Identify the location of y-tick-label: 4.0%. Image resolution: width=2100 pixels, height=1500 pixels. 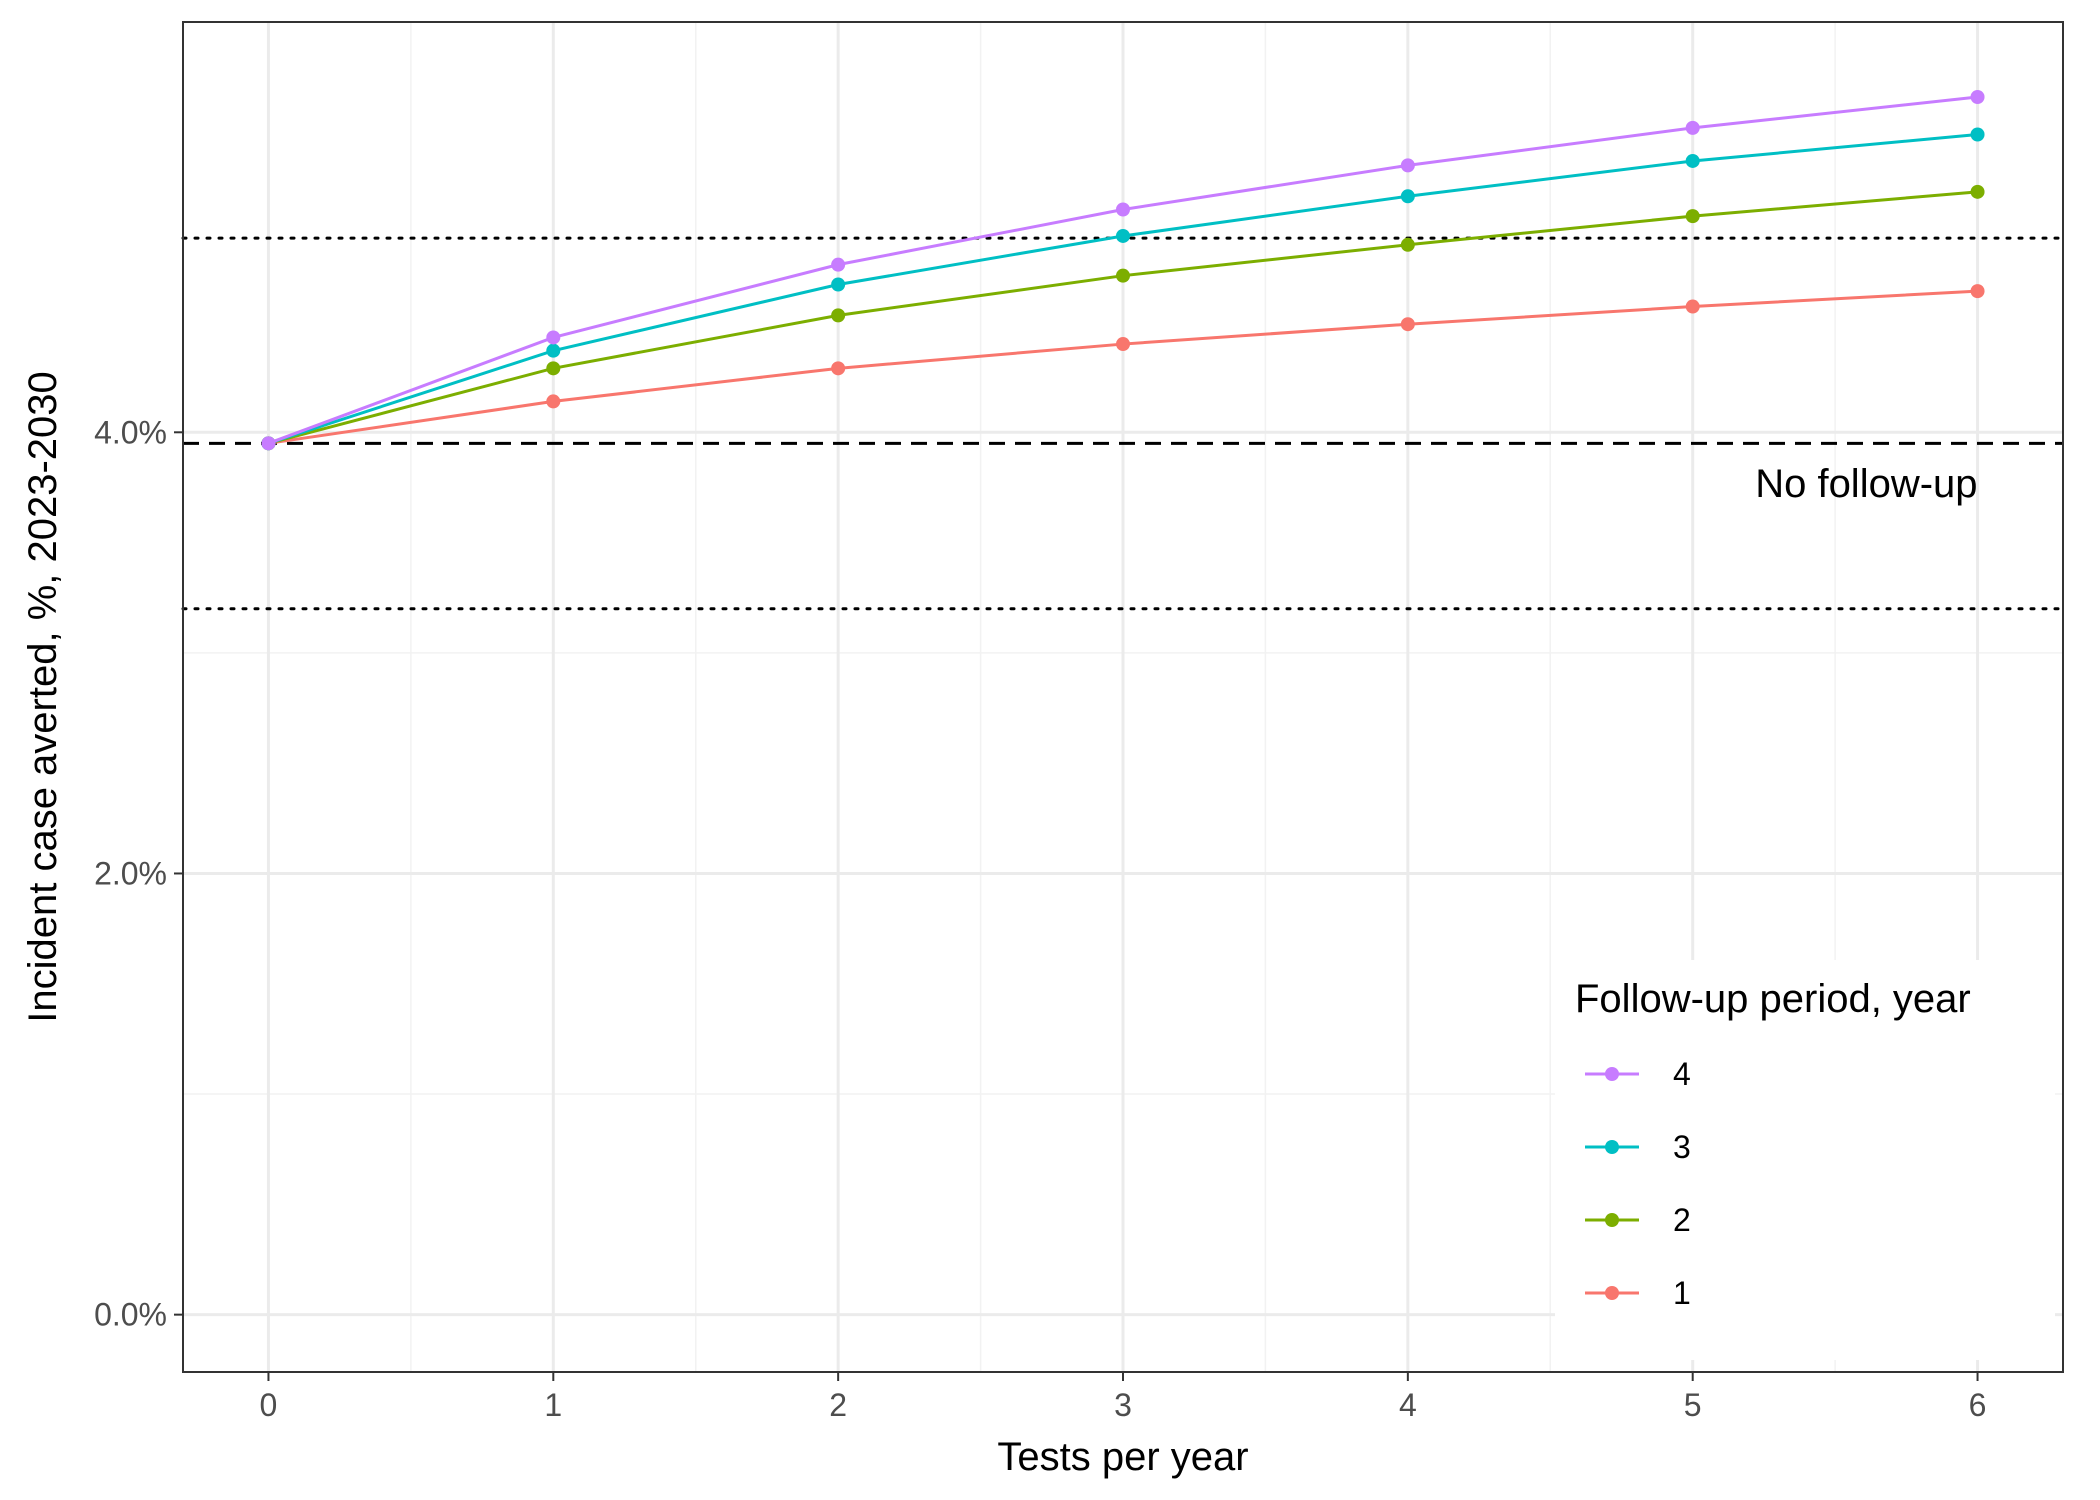
(130, 432).